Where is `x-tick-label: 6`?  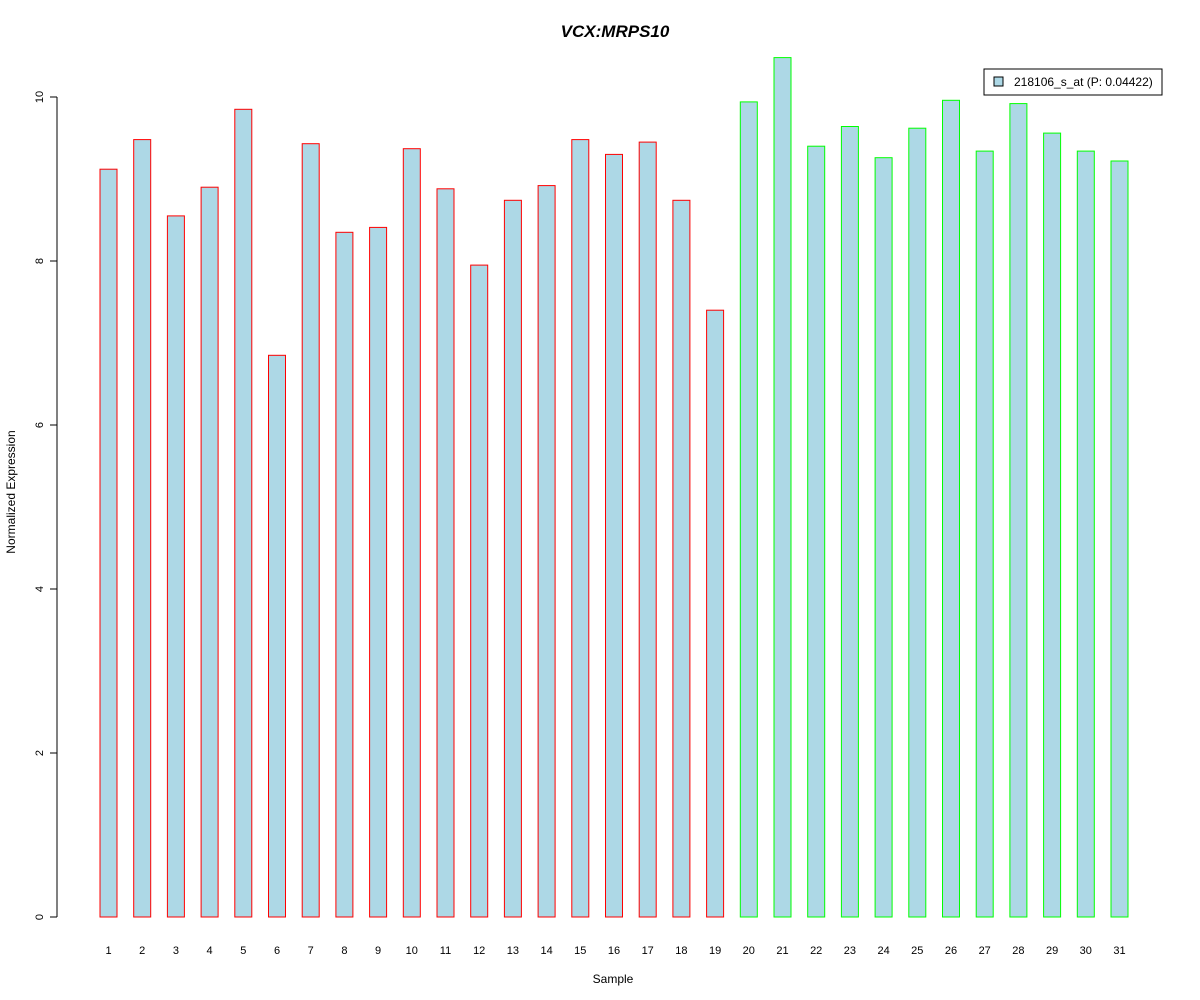 x-tick-label: 6 is located at coordinates (277, 951).